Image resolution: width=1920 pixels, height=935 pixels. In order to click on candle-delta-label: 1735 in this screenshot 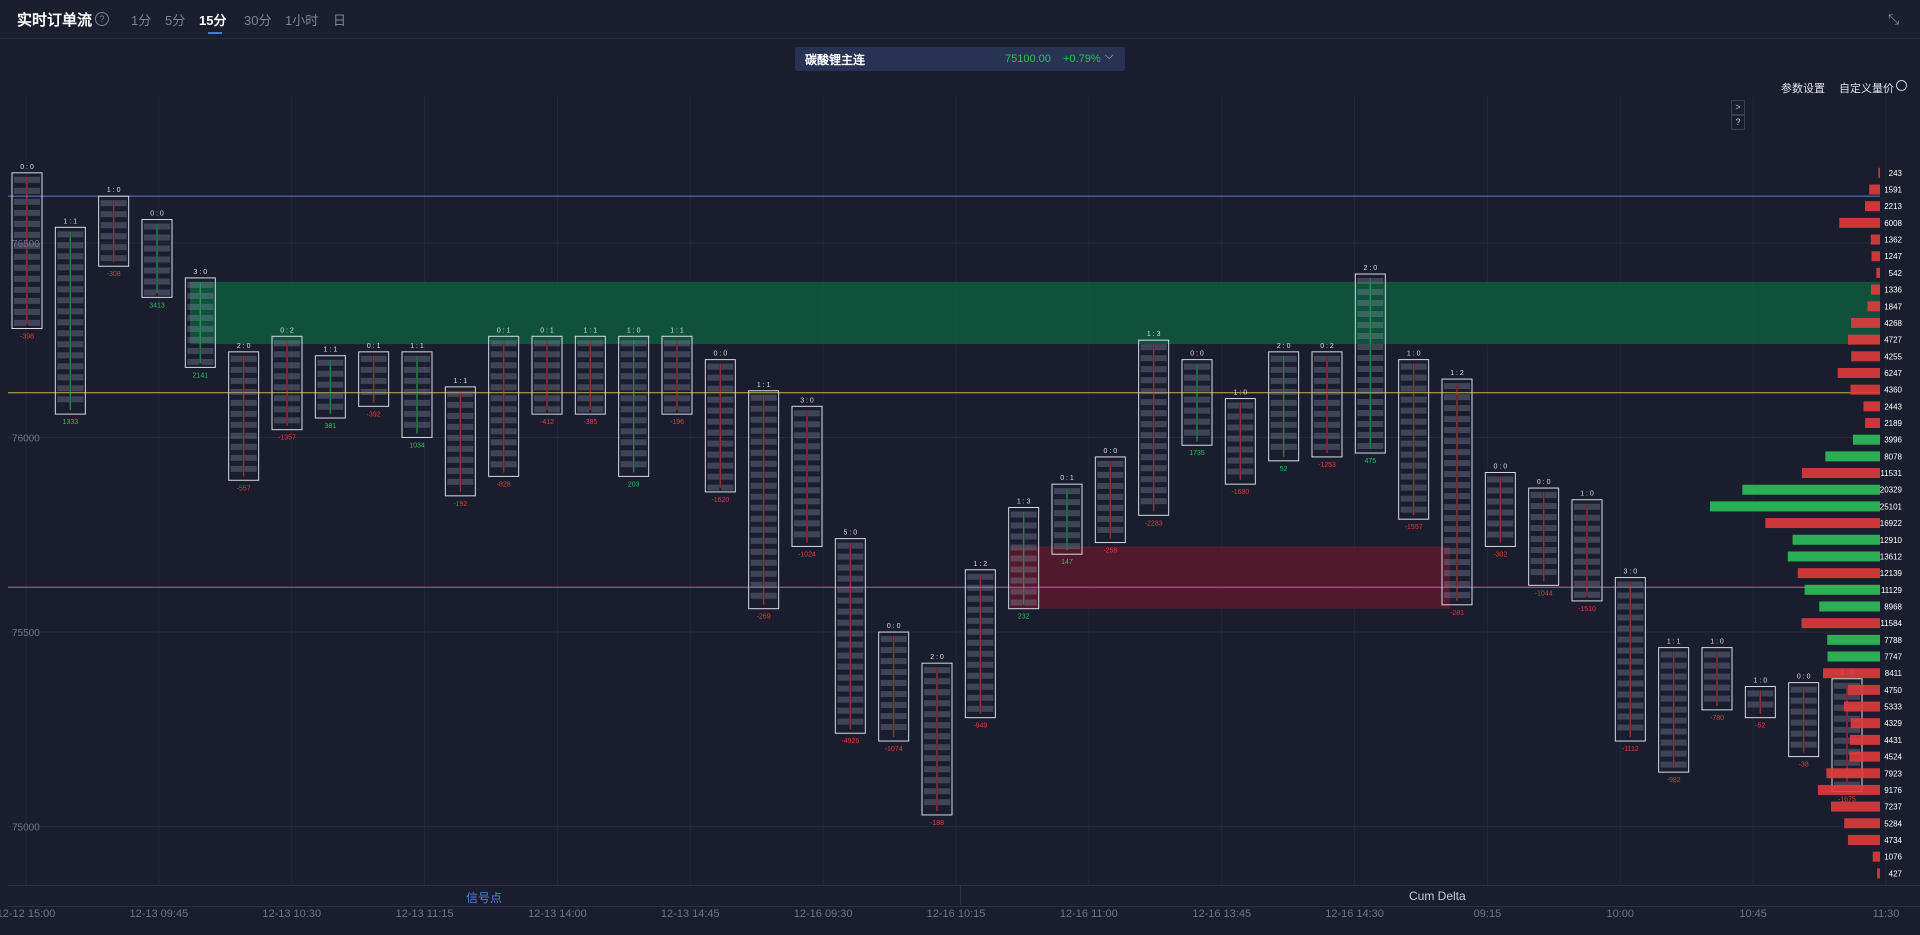, I will do `click(1197, 453)`.